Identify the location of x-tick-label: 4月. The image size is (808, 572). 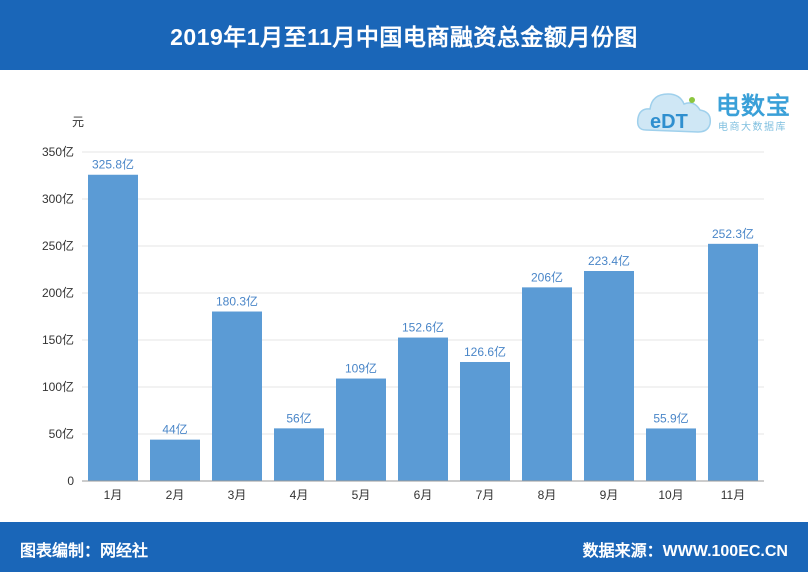
(299, 495).